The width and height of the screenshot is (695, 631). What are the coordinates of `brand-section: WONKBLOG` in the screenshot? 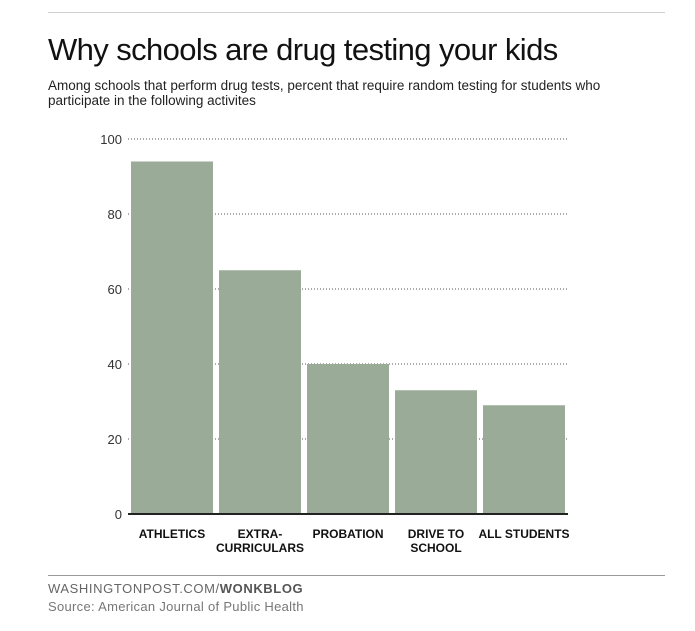 It's located at (261, 588).